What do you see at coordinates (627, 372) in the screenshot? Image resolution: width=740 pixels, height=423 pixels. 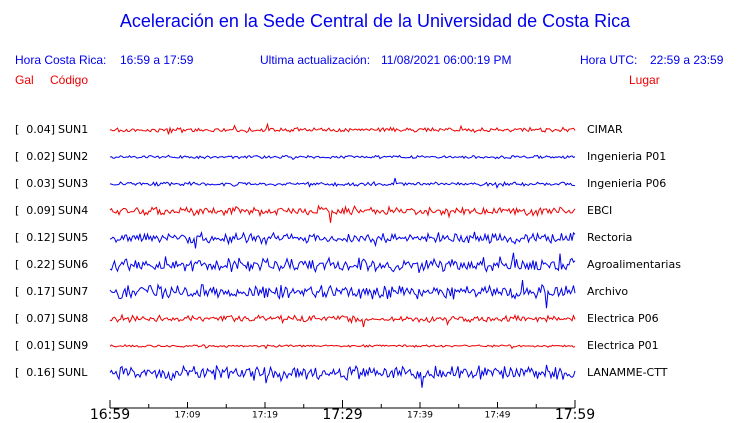 I see `station-place: LANAMME-CTT` at bounding box center [627, 372].